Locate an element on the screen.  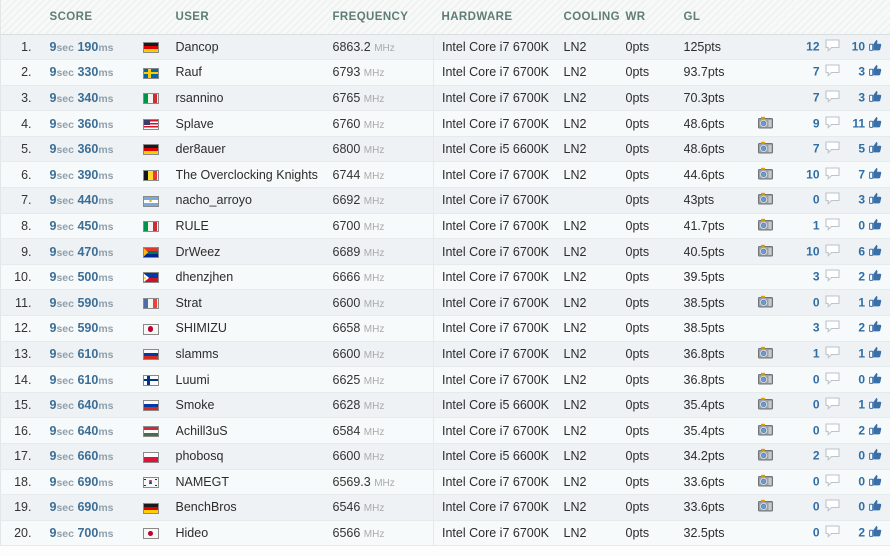
cell-score: 9sec 450ms is located at coordinates (89, 226).